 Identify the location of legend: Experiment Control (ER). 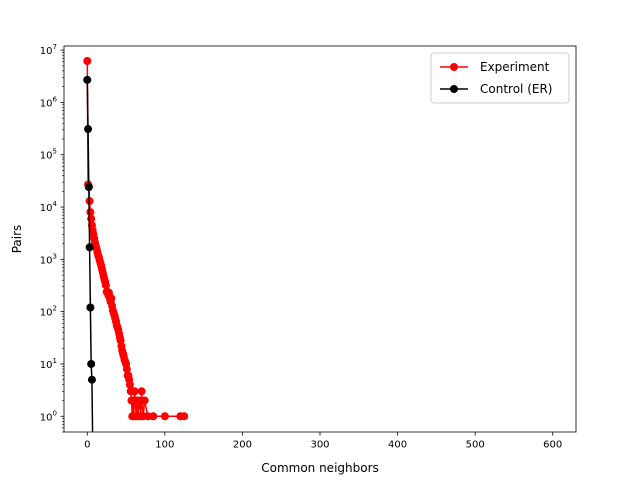
(500, 78).